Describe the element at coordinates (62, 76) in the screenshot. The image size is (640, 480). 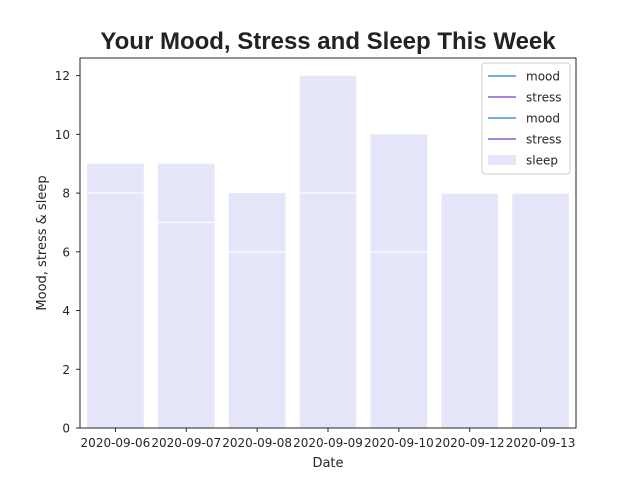
I see `y-tick-label-6: 12` at that location.